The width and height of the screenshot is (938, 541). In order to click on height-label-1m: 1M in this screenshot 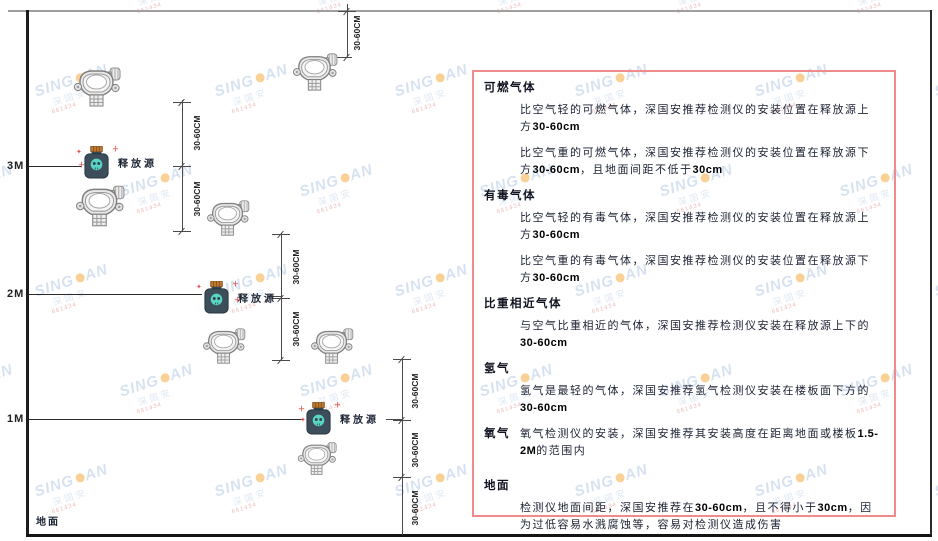, I will do `click(16, 419)`.